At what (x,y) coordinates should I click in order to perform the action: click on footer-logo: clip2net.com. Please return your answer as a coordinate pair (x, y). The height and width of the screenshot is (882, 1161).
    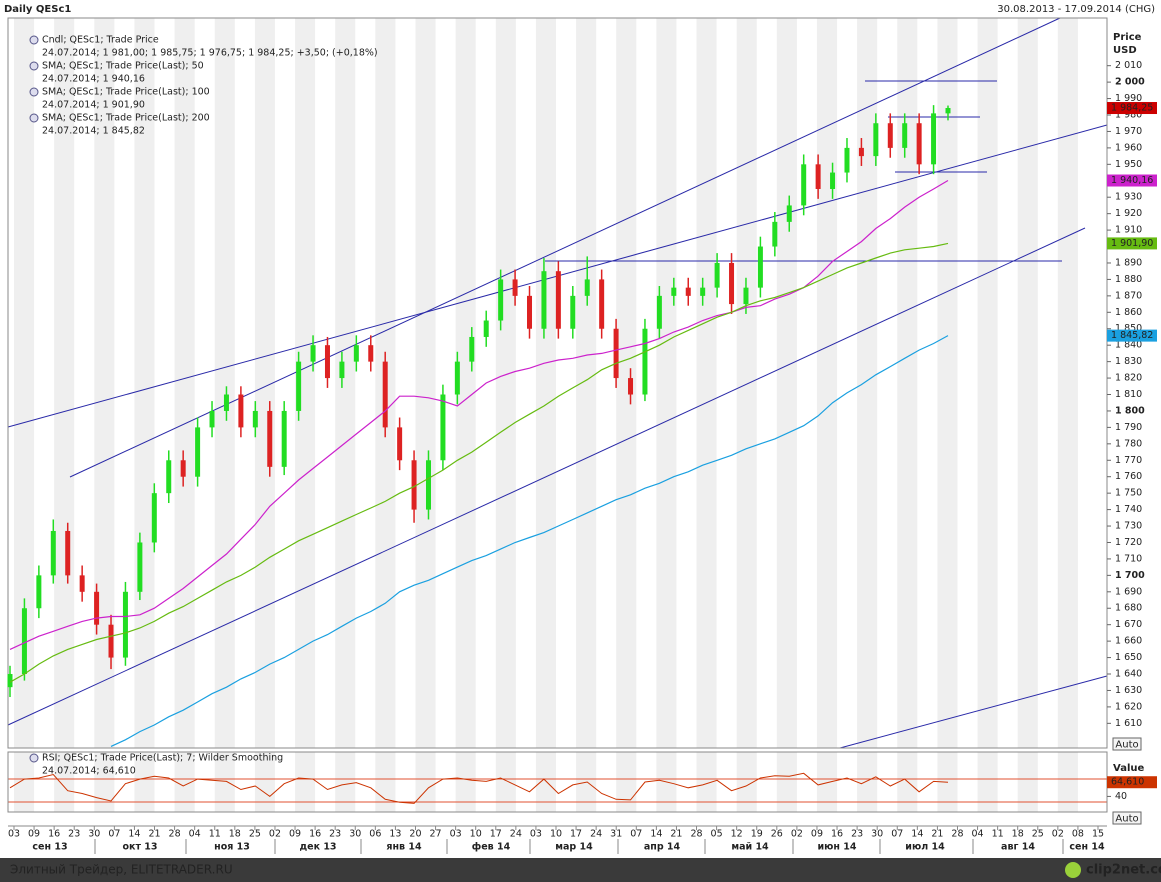
    Looking at the image, I should click on (1123, 870).